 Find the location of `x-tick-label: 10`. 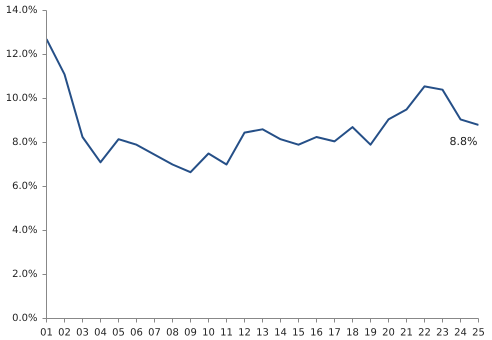

x-tick-label: 10 is located at coordinates (208, 333).